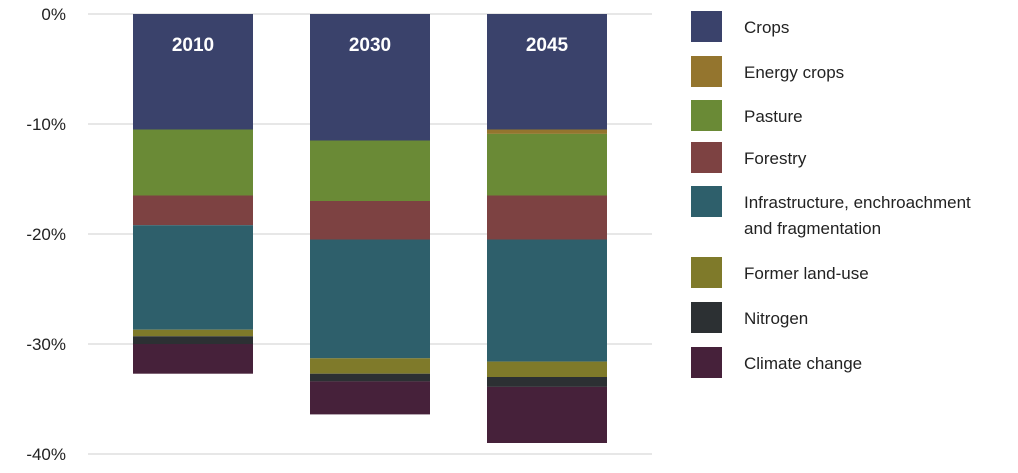  Describe the element at coordinates (812, 228) in the screenshot. I see `legend-label: and fragmentation` at that location.